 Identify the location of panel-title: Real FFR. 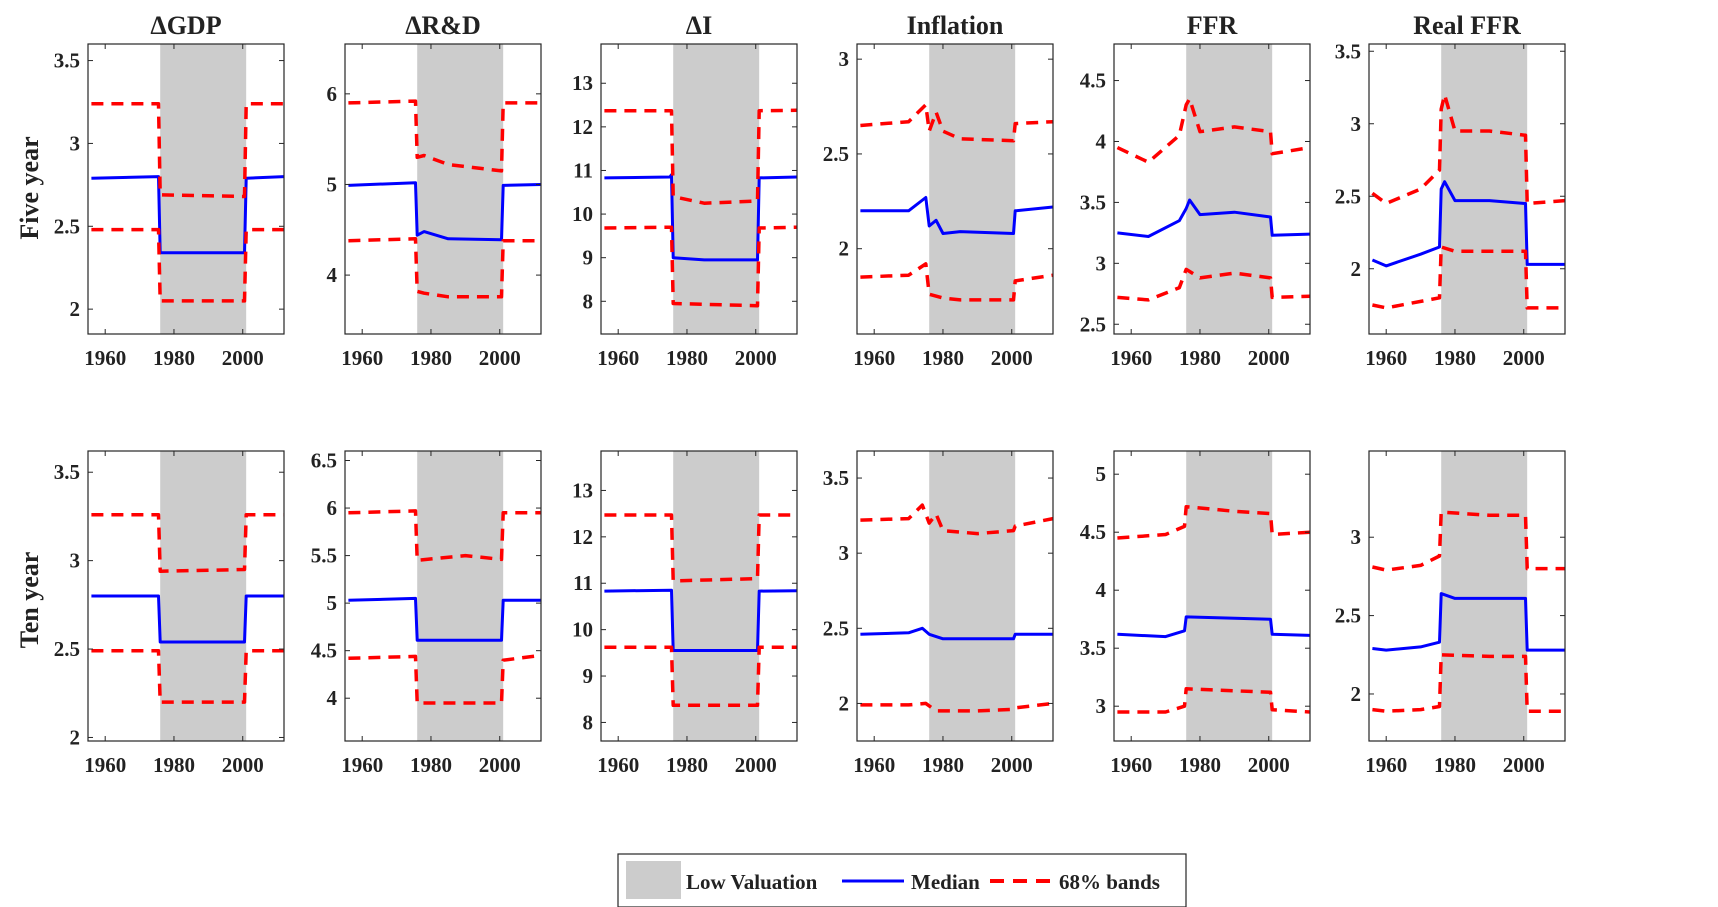
(1467, 25).